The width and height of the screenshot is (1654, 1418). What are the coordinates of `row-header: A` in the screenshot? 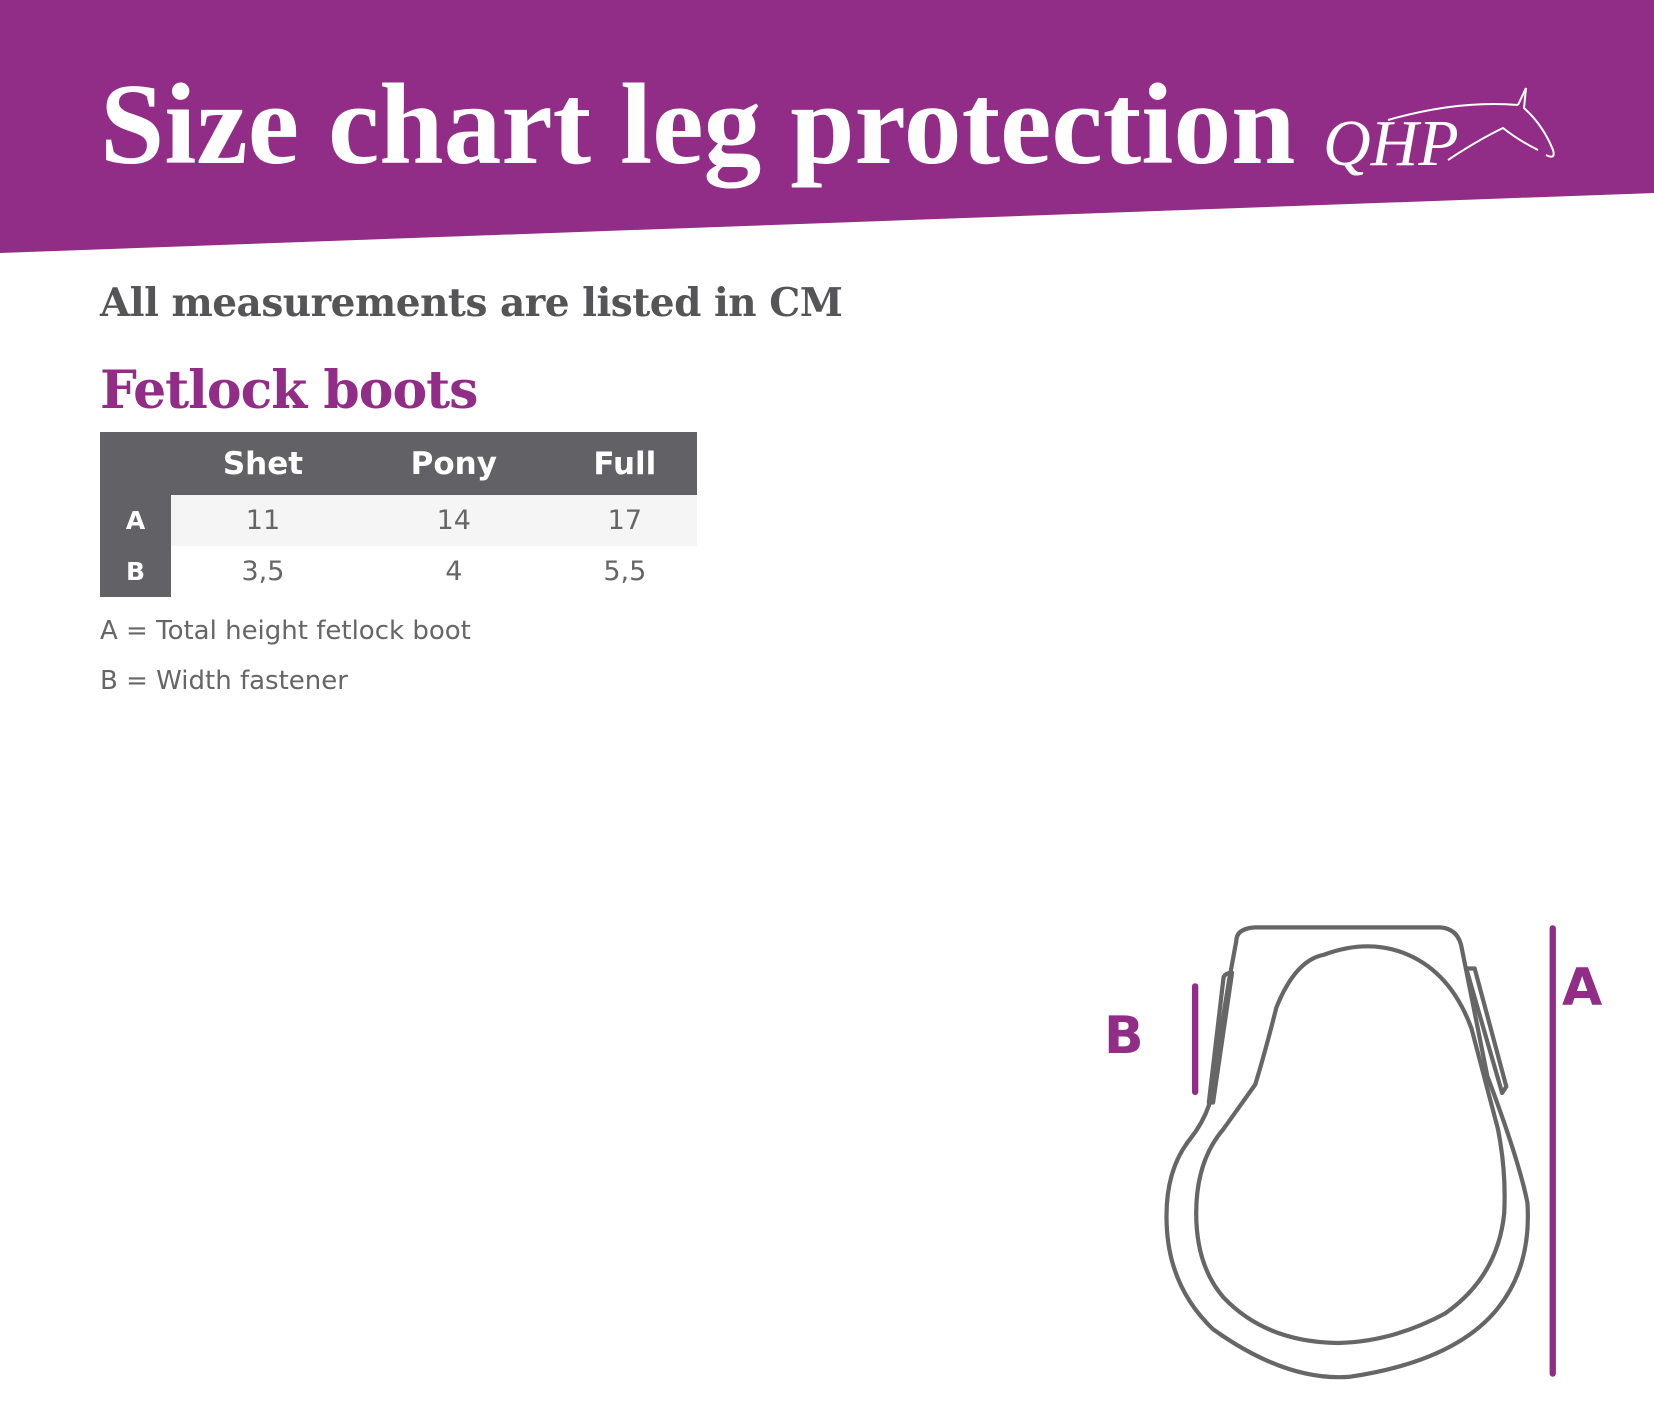 It's located at (135, 520).